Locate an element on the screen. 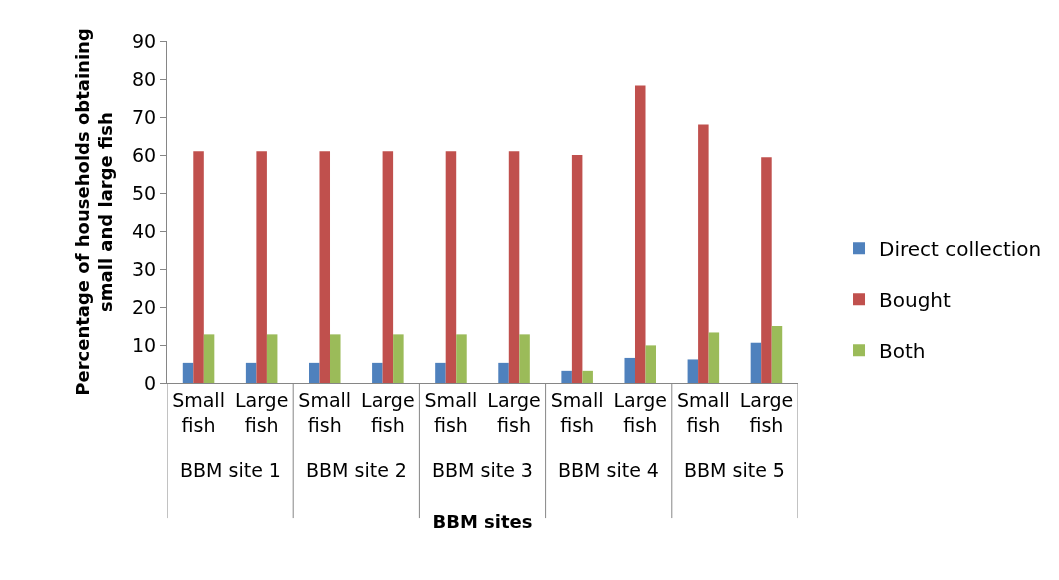 This screenshot has height=580, width=1059. x-axis-title: BBM sites is located at coordinates (482, 521).